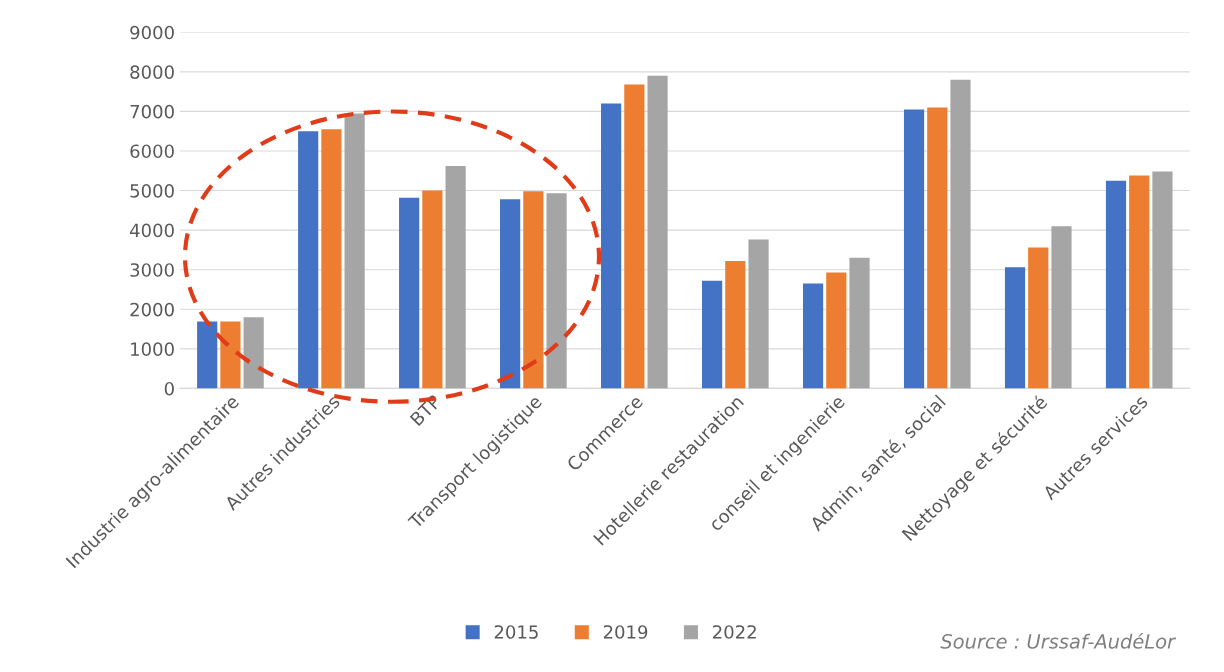  Describe the element at coordinates (625, 632) in the screenshot. I see `legend-label: 2019` at that location.